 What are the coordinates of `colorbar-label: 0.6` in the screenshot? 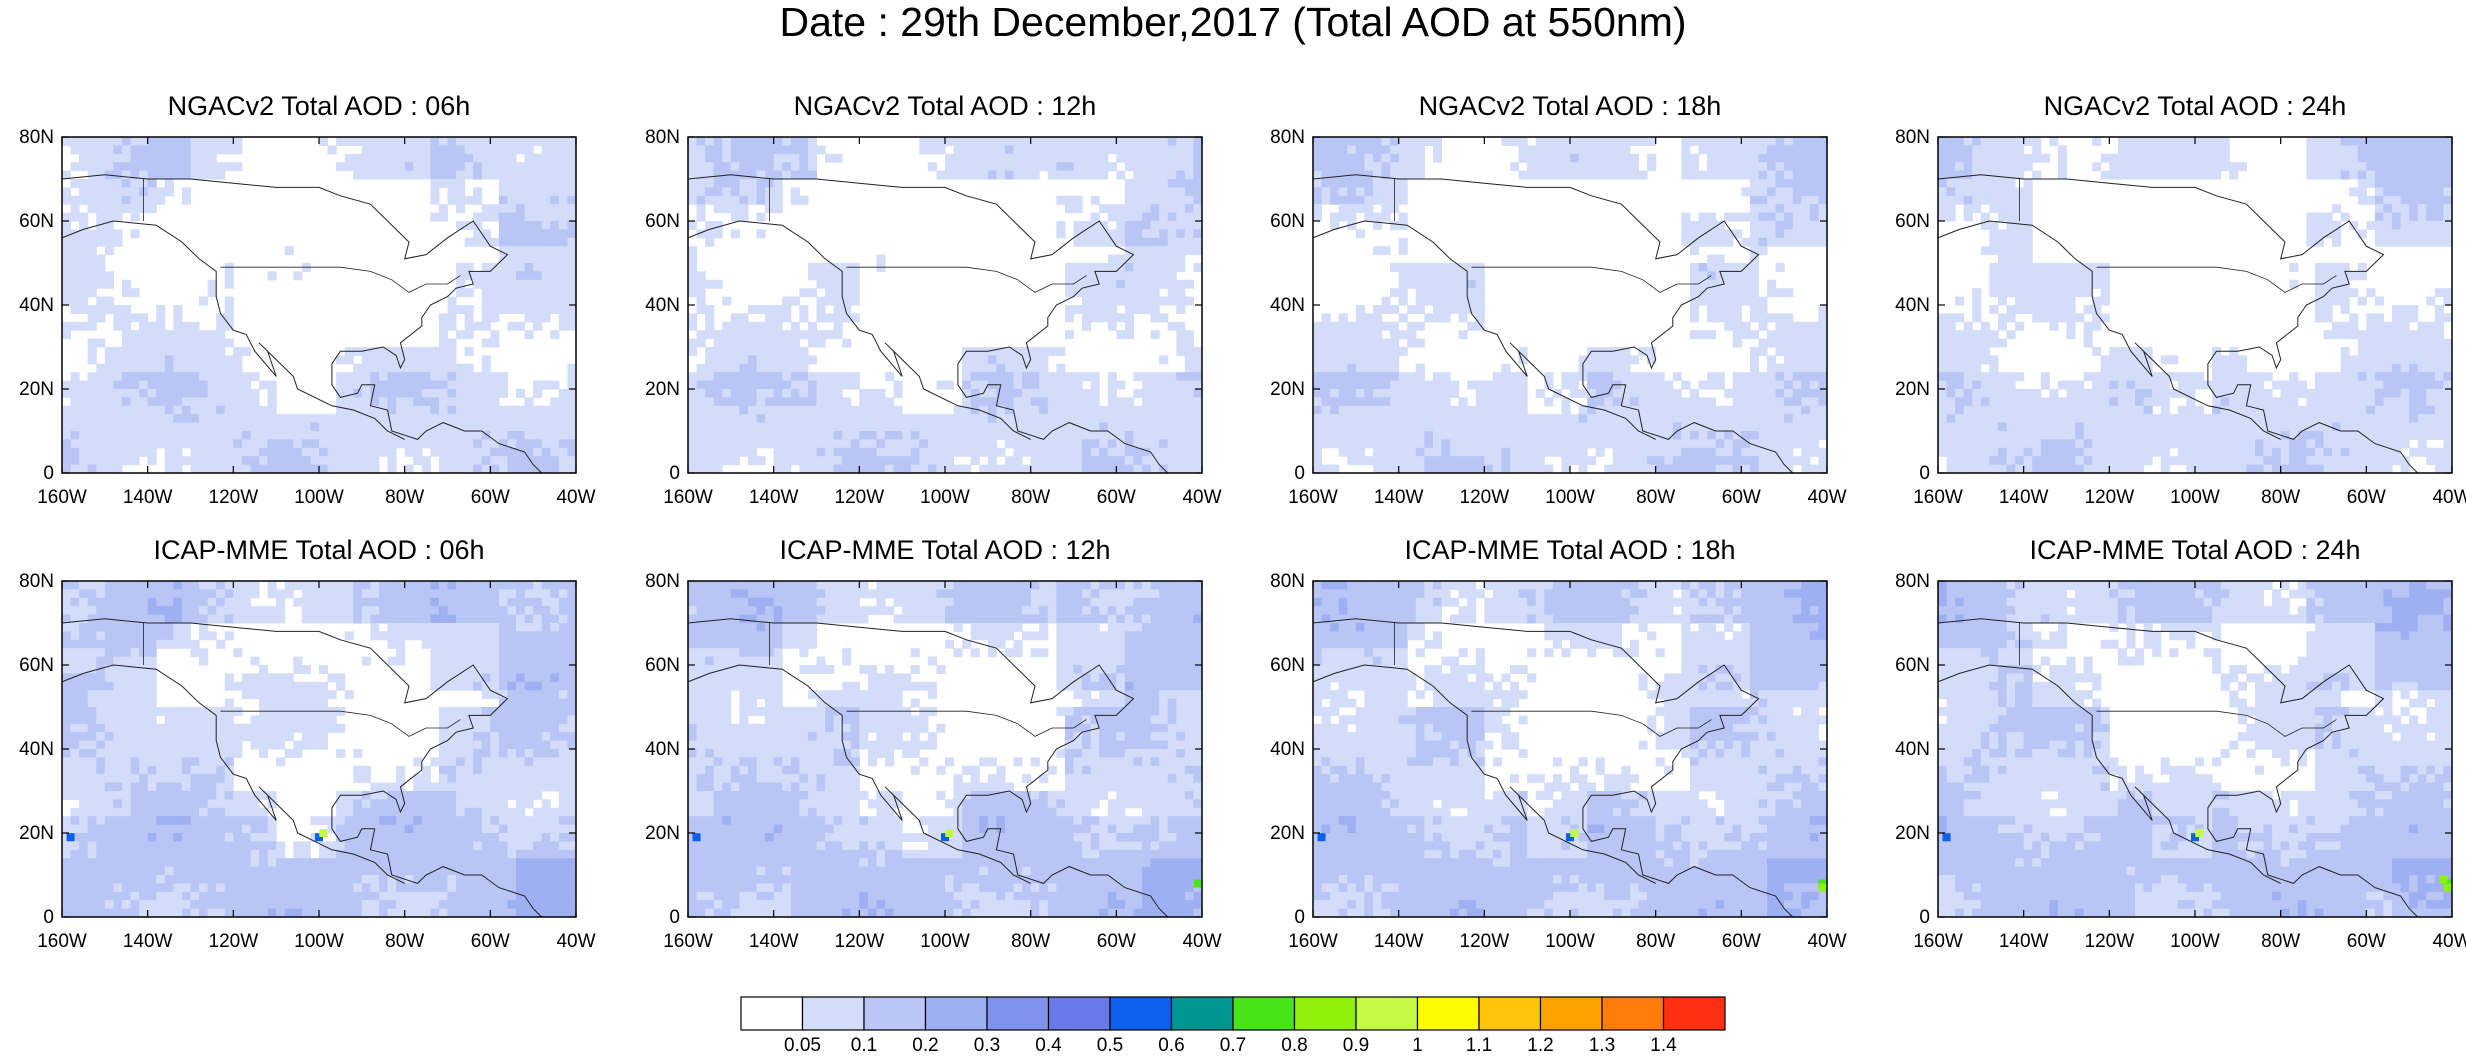 It's located at (1171, 1045).